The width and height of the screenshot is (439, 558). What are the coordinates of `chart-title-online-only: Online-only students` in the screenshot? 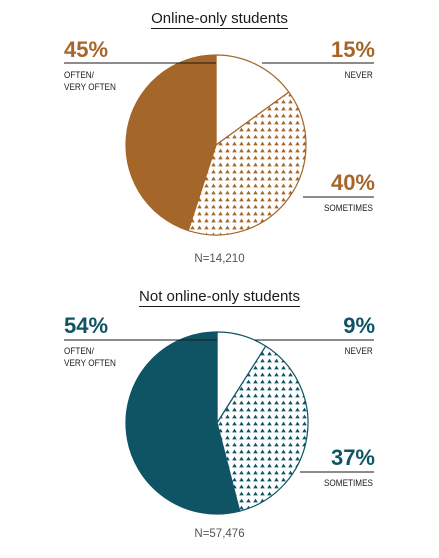 It's located at (219, 19).